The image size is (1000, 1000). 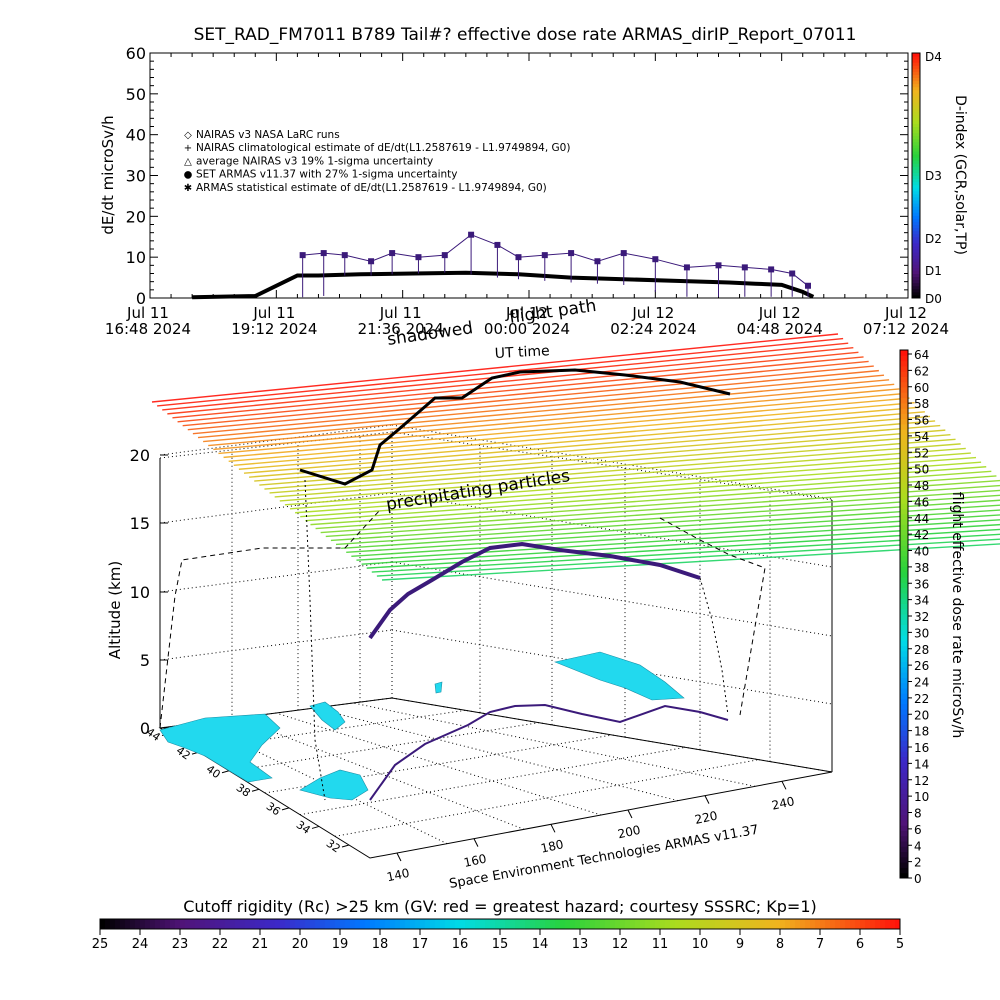 What do you see at coordinates (345, 846) in the screenshot?
I see `latitude-tick` at bounding box center [345, 846].